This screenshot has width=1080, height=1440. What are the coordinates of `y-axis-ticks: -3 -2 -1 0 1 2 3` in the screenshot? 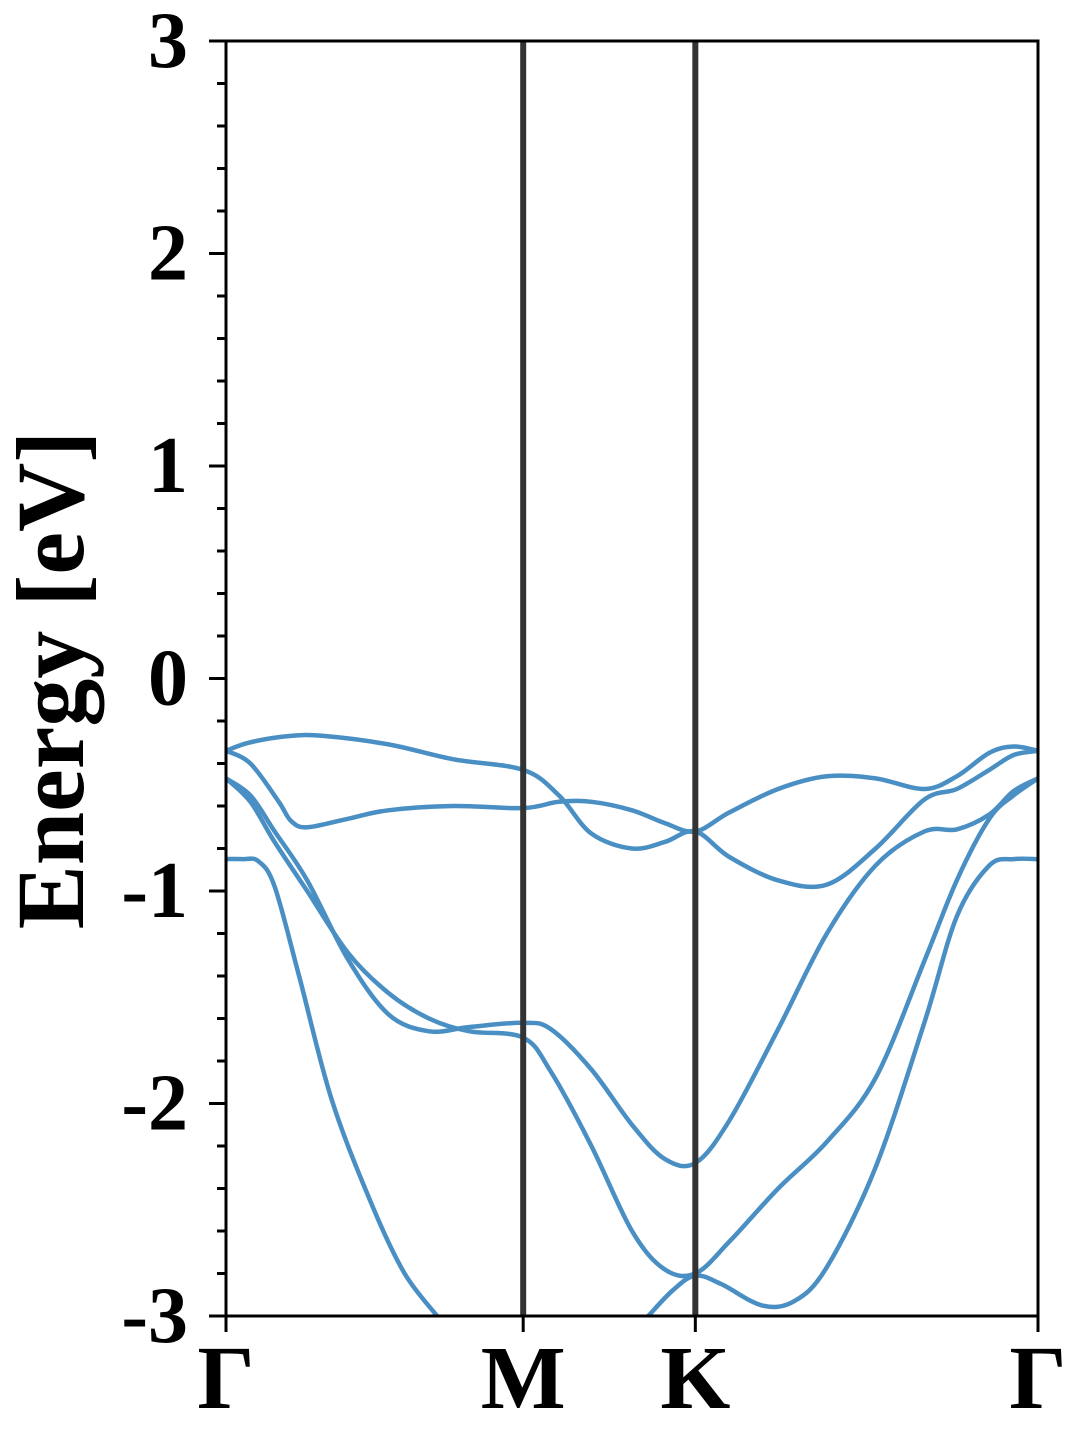 It's located at (173, 680).